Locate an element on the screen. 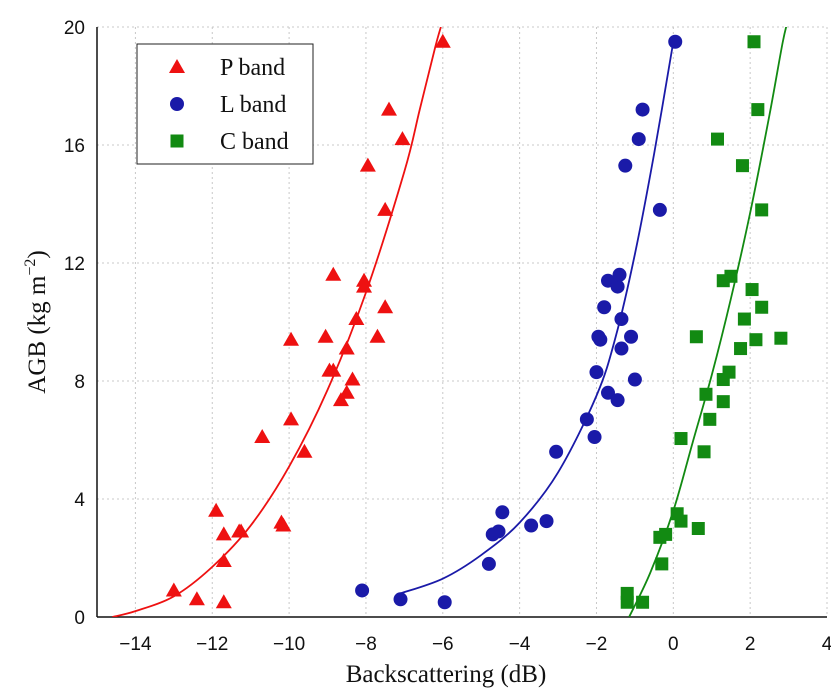 This screenshot has height=690, width=831. x-tick-label: 2 is located at coordinates (750, 644).